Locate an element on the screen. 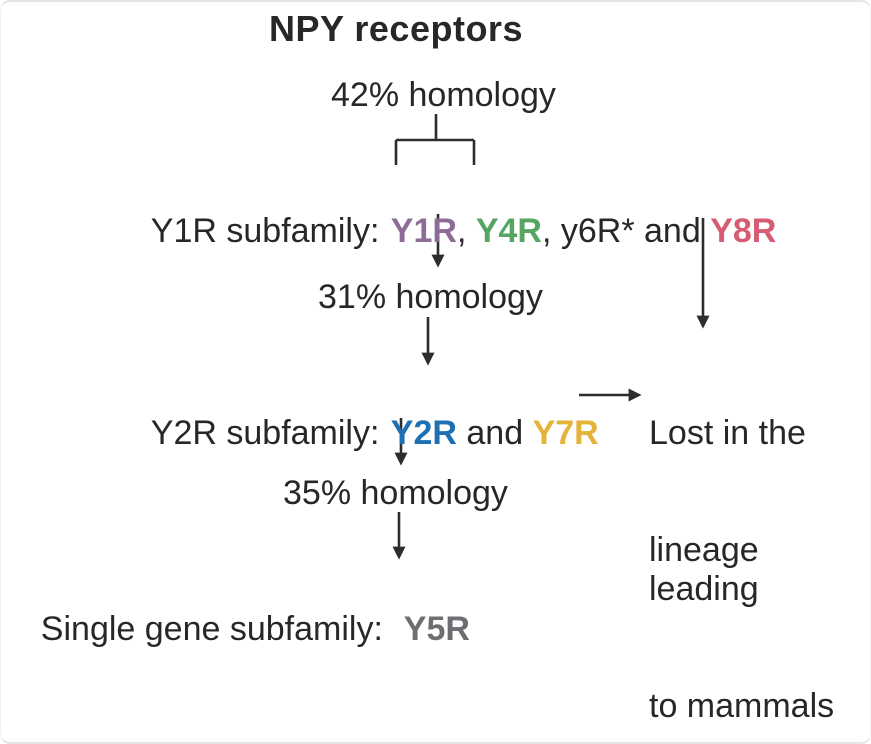  y2-subfamily-row: Y2R subfamily: Y2R and Y7R is located at coordinates (356, 433).